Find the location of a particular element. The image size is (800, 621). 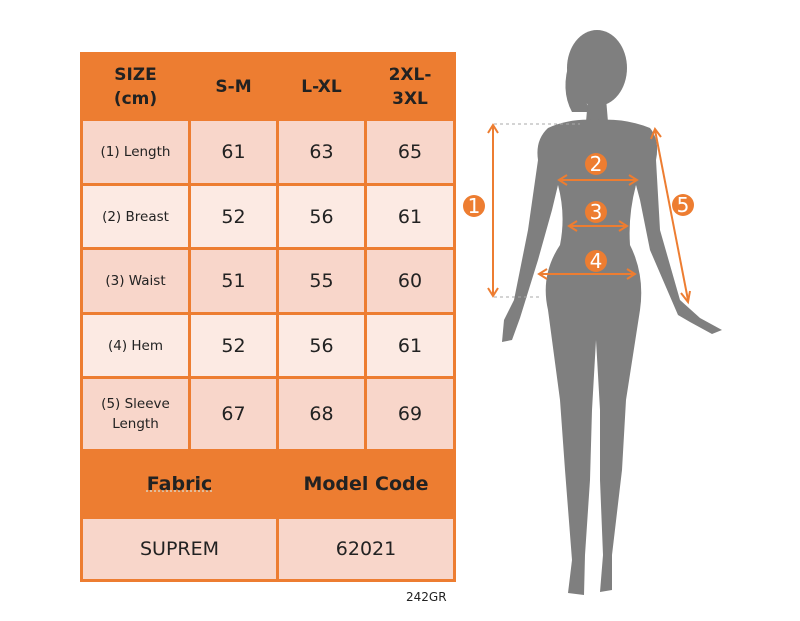

cell: 60 is located at coordinates (410, 281).